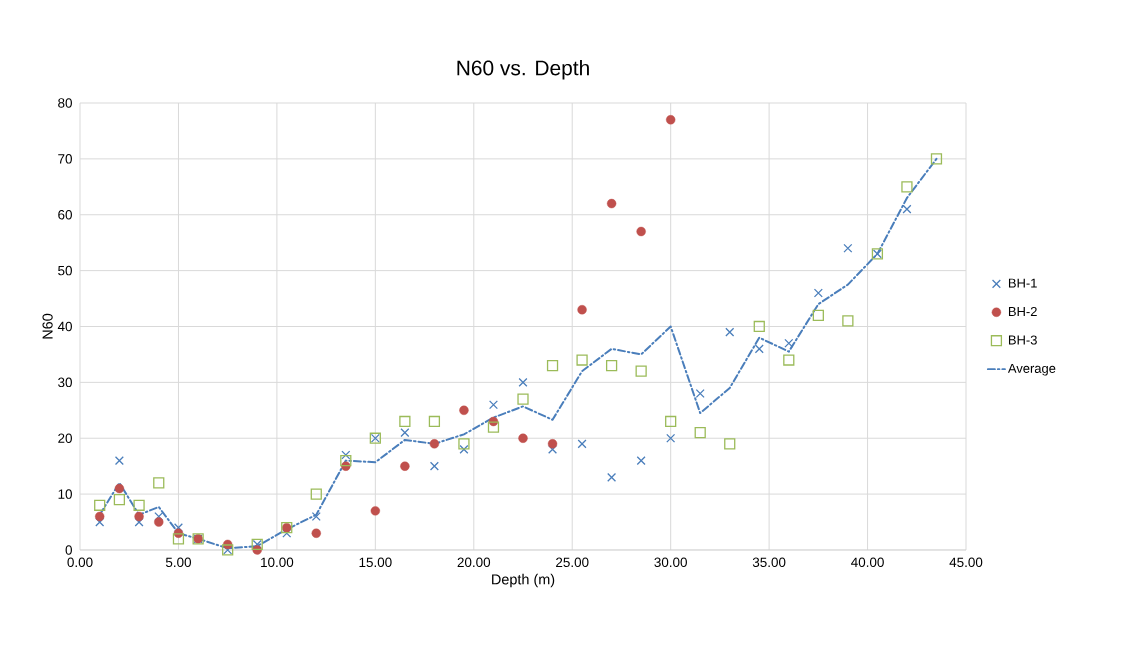 The width and height of the screenshot is (1146, 666). What do you see at coordinates (47, 326) in the screenshot?
I see `y-axis-title: N60` at bounding box center [47, 326].